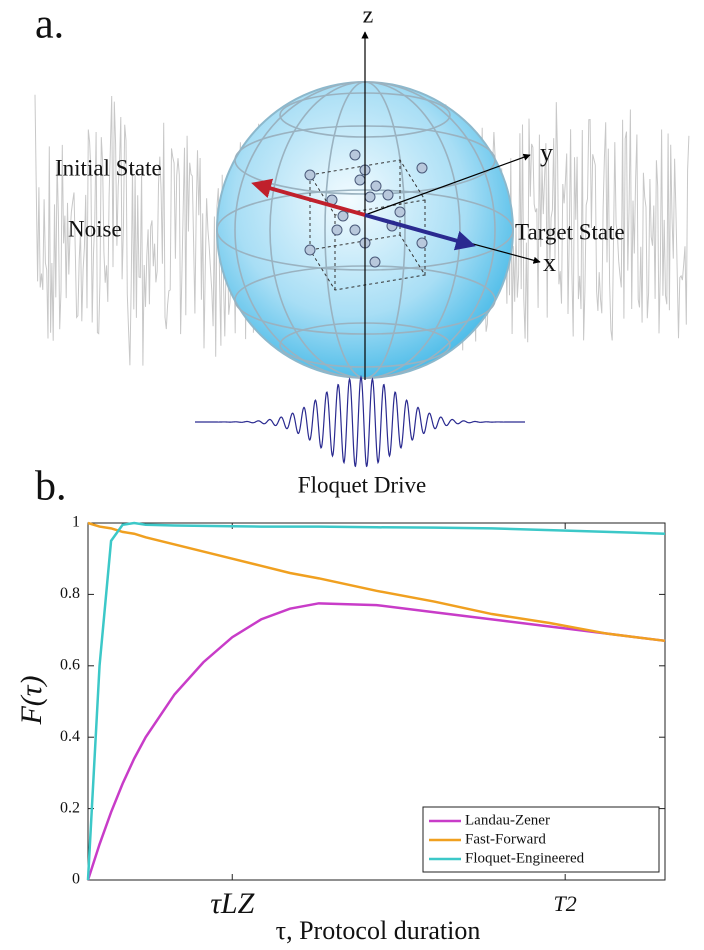 The width and height of the screenshot is (704, 950). Describe the element at coordinates (362, 484) in the screenshot. I see `drive-label: Floquet Drive` at that location.